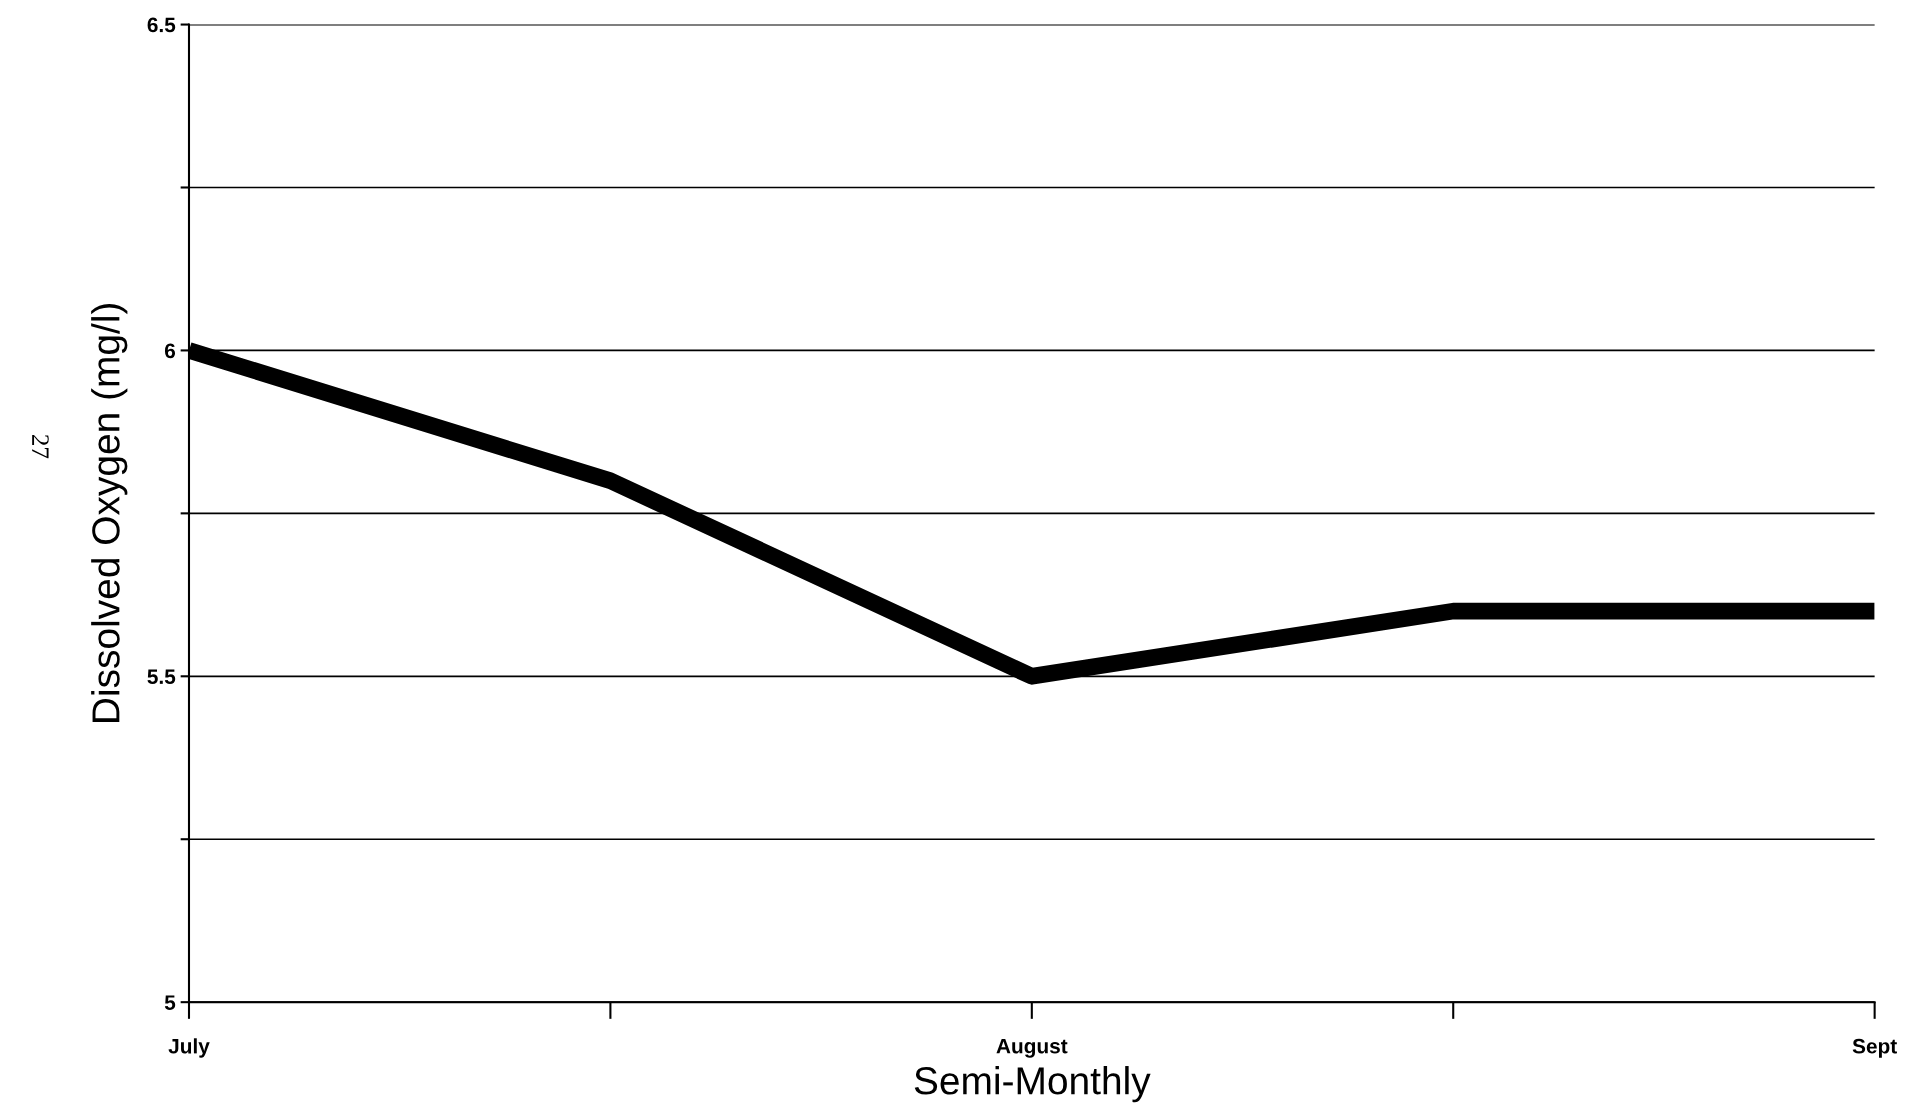 Image resolution: width=1909 pixels, height=1116 pixels. What do you see at coordinates (109, 512) in the screenshot?
I see `y-axis-title: Dissolved Oxygen (mg/l)` at bounding box center [109, 512].